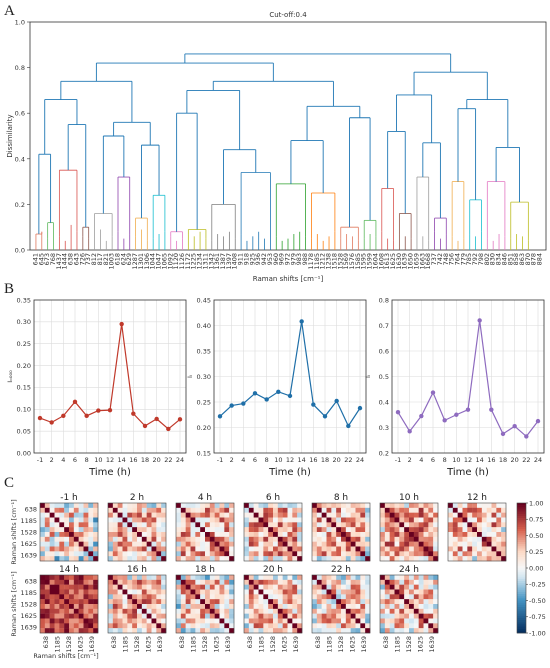 The height and width of the screenshot is (668, 550). What do you see at coordinates (193, 644) in the screenshot?
I see `heatmap-x-tick: 1185` at bounding box center [193, 644].